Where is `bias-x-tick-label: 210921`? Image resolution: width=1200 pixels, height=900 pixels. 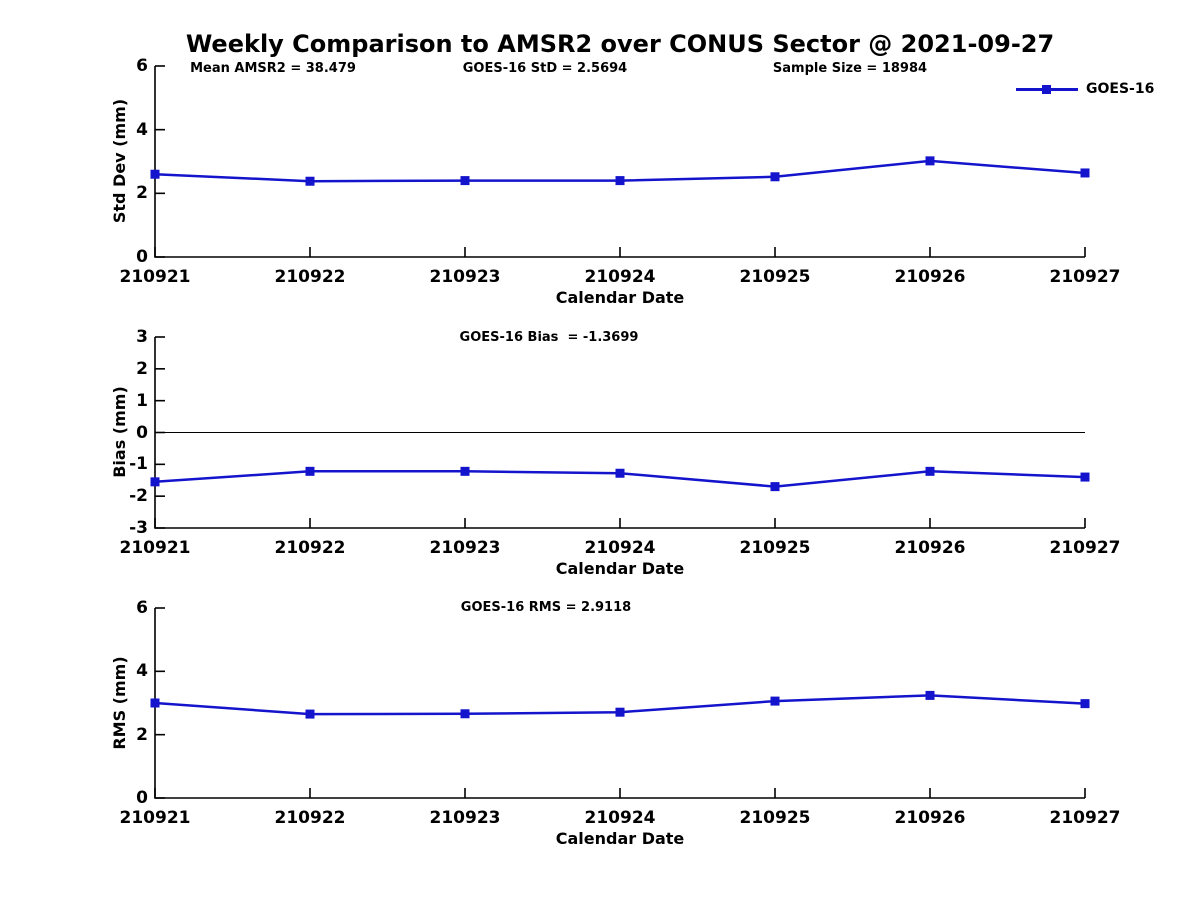 bias-x-tick-label: 210921 is located at coordinates (155, 548).